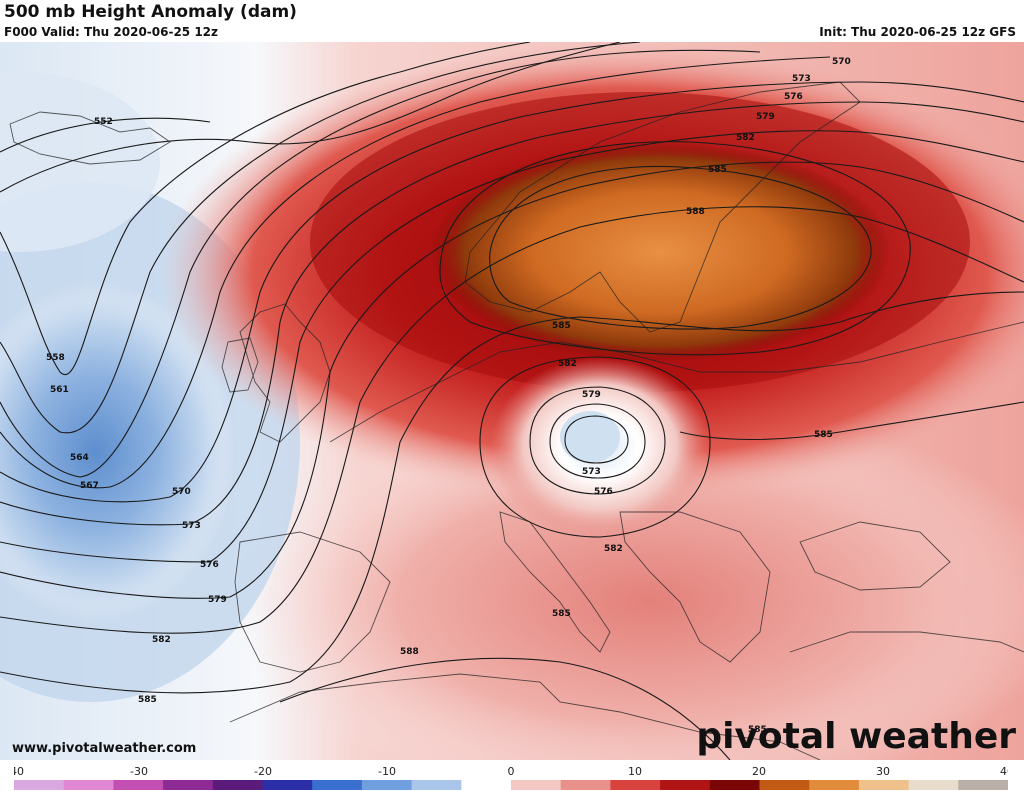  What do you see at coordinates (387, 771) in the screenshot?
I see `colorbar-tick-label: -10` at bounding box center [387, 771].